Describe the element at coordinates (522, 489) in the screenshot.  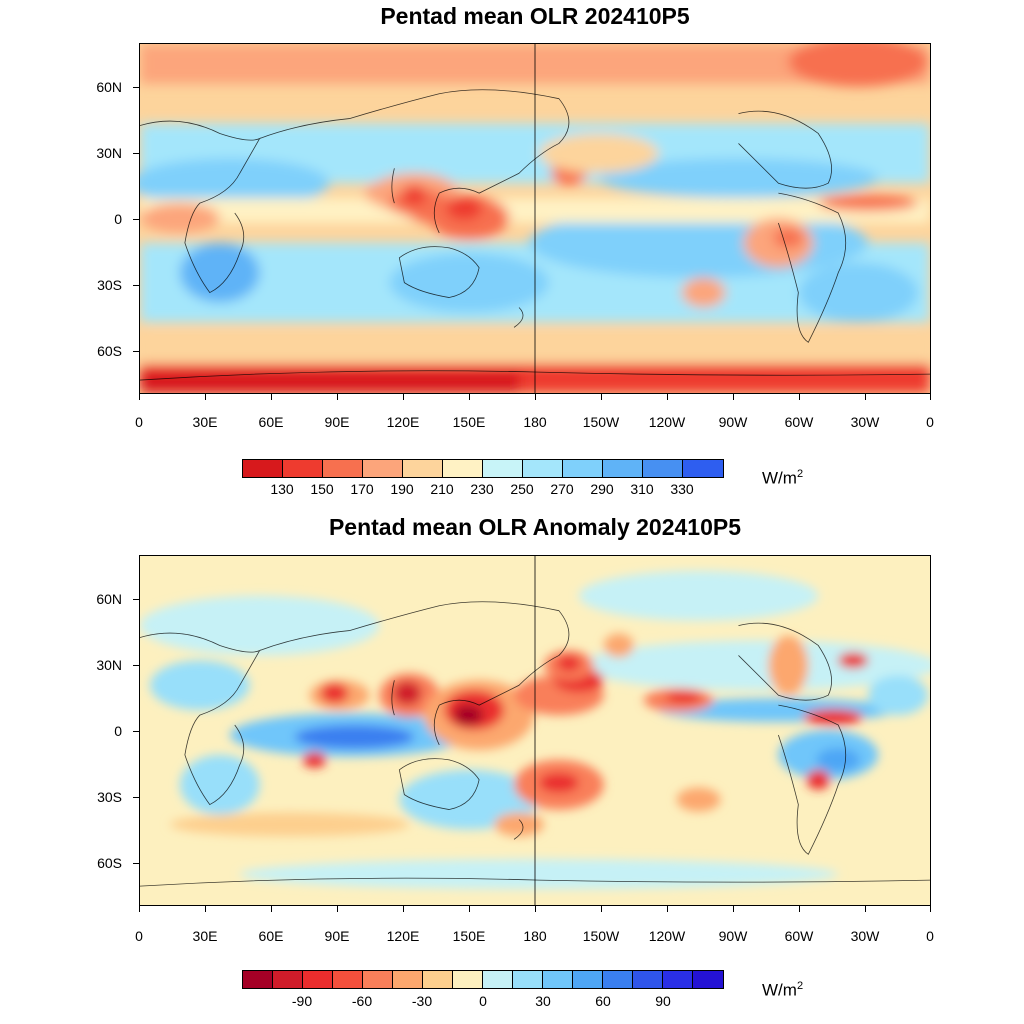
I see `colorbar-label: 250` at that location.